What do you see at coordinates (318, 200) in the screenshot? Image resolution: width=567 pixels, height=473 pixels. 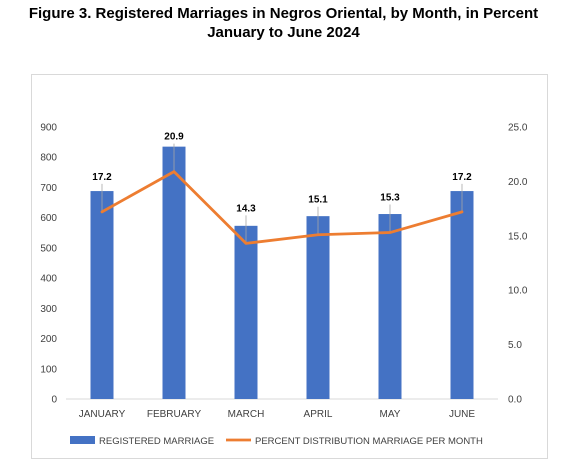 I see `data-label: 15.1` at bounding box center [318, 200].